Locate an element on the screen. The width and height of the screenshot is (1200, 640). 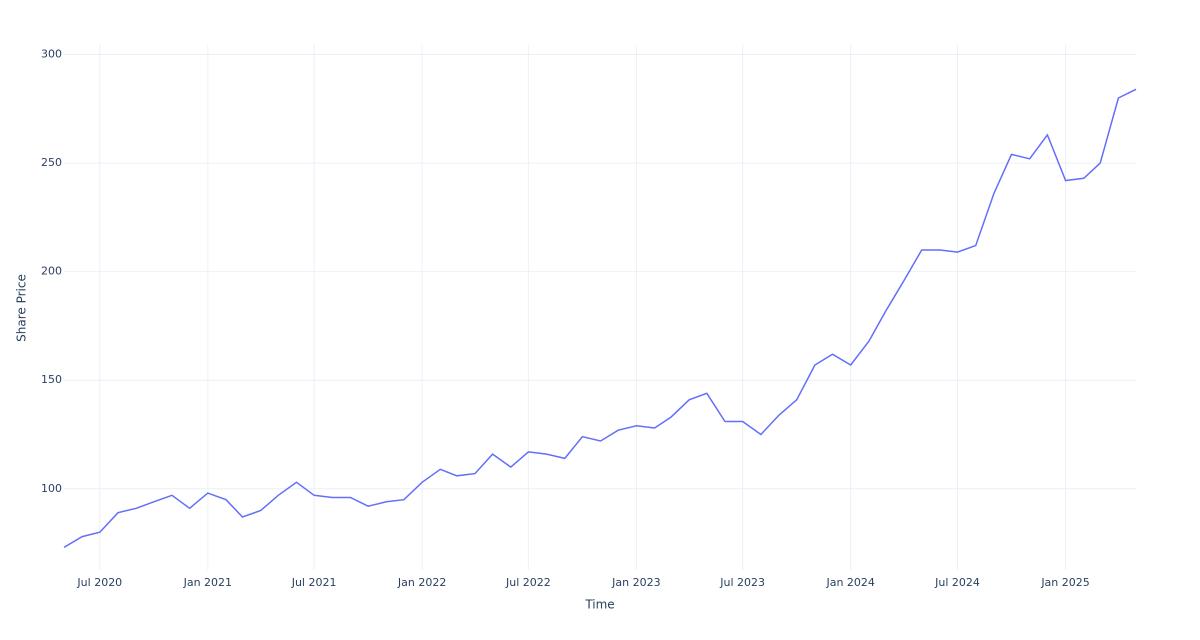
x-tick-label: Jul 2021 is located at coordinates (314, 582).